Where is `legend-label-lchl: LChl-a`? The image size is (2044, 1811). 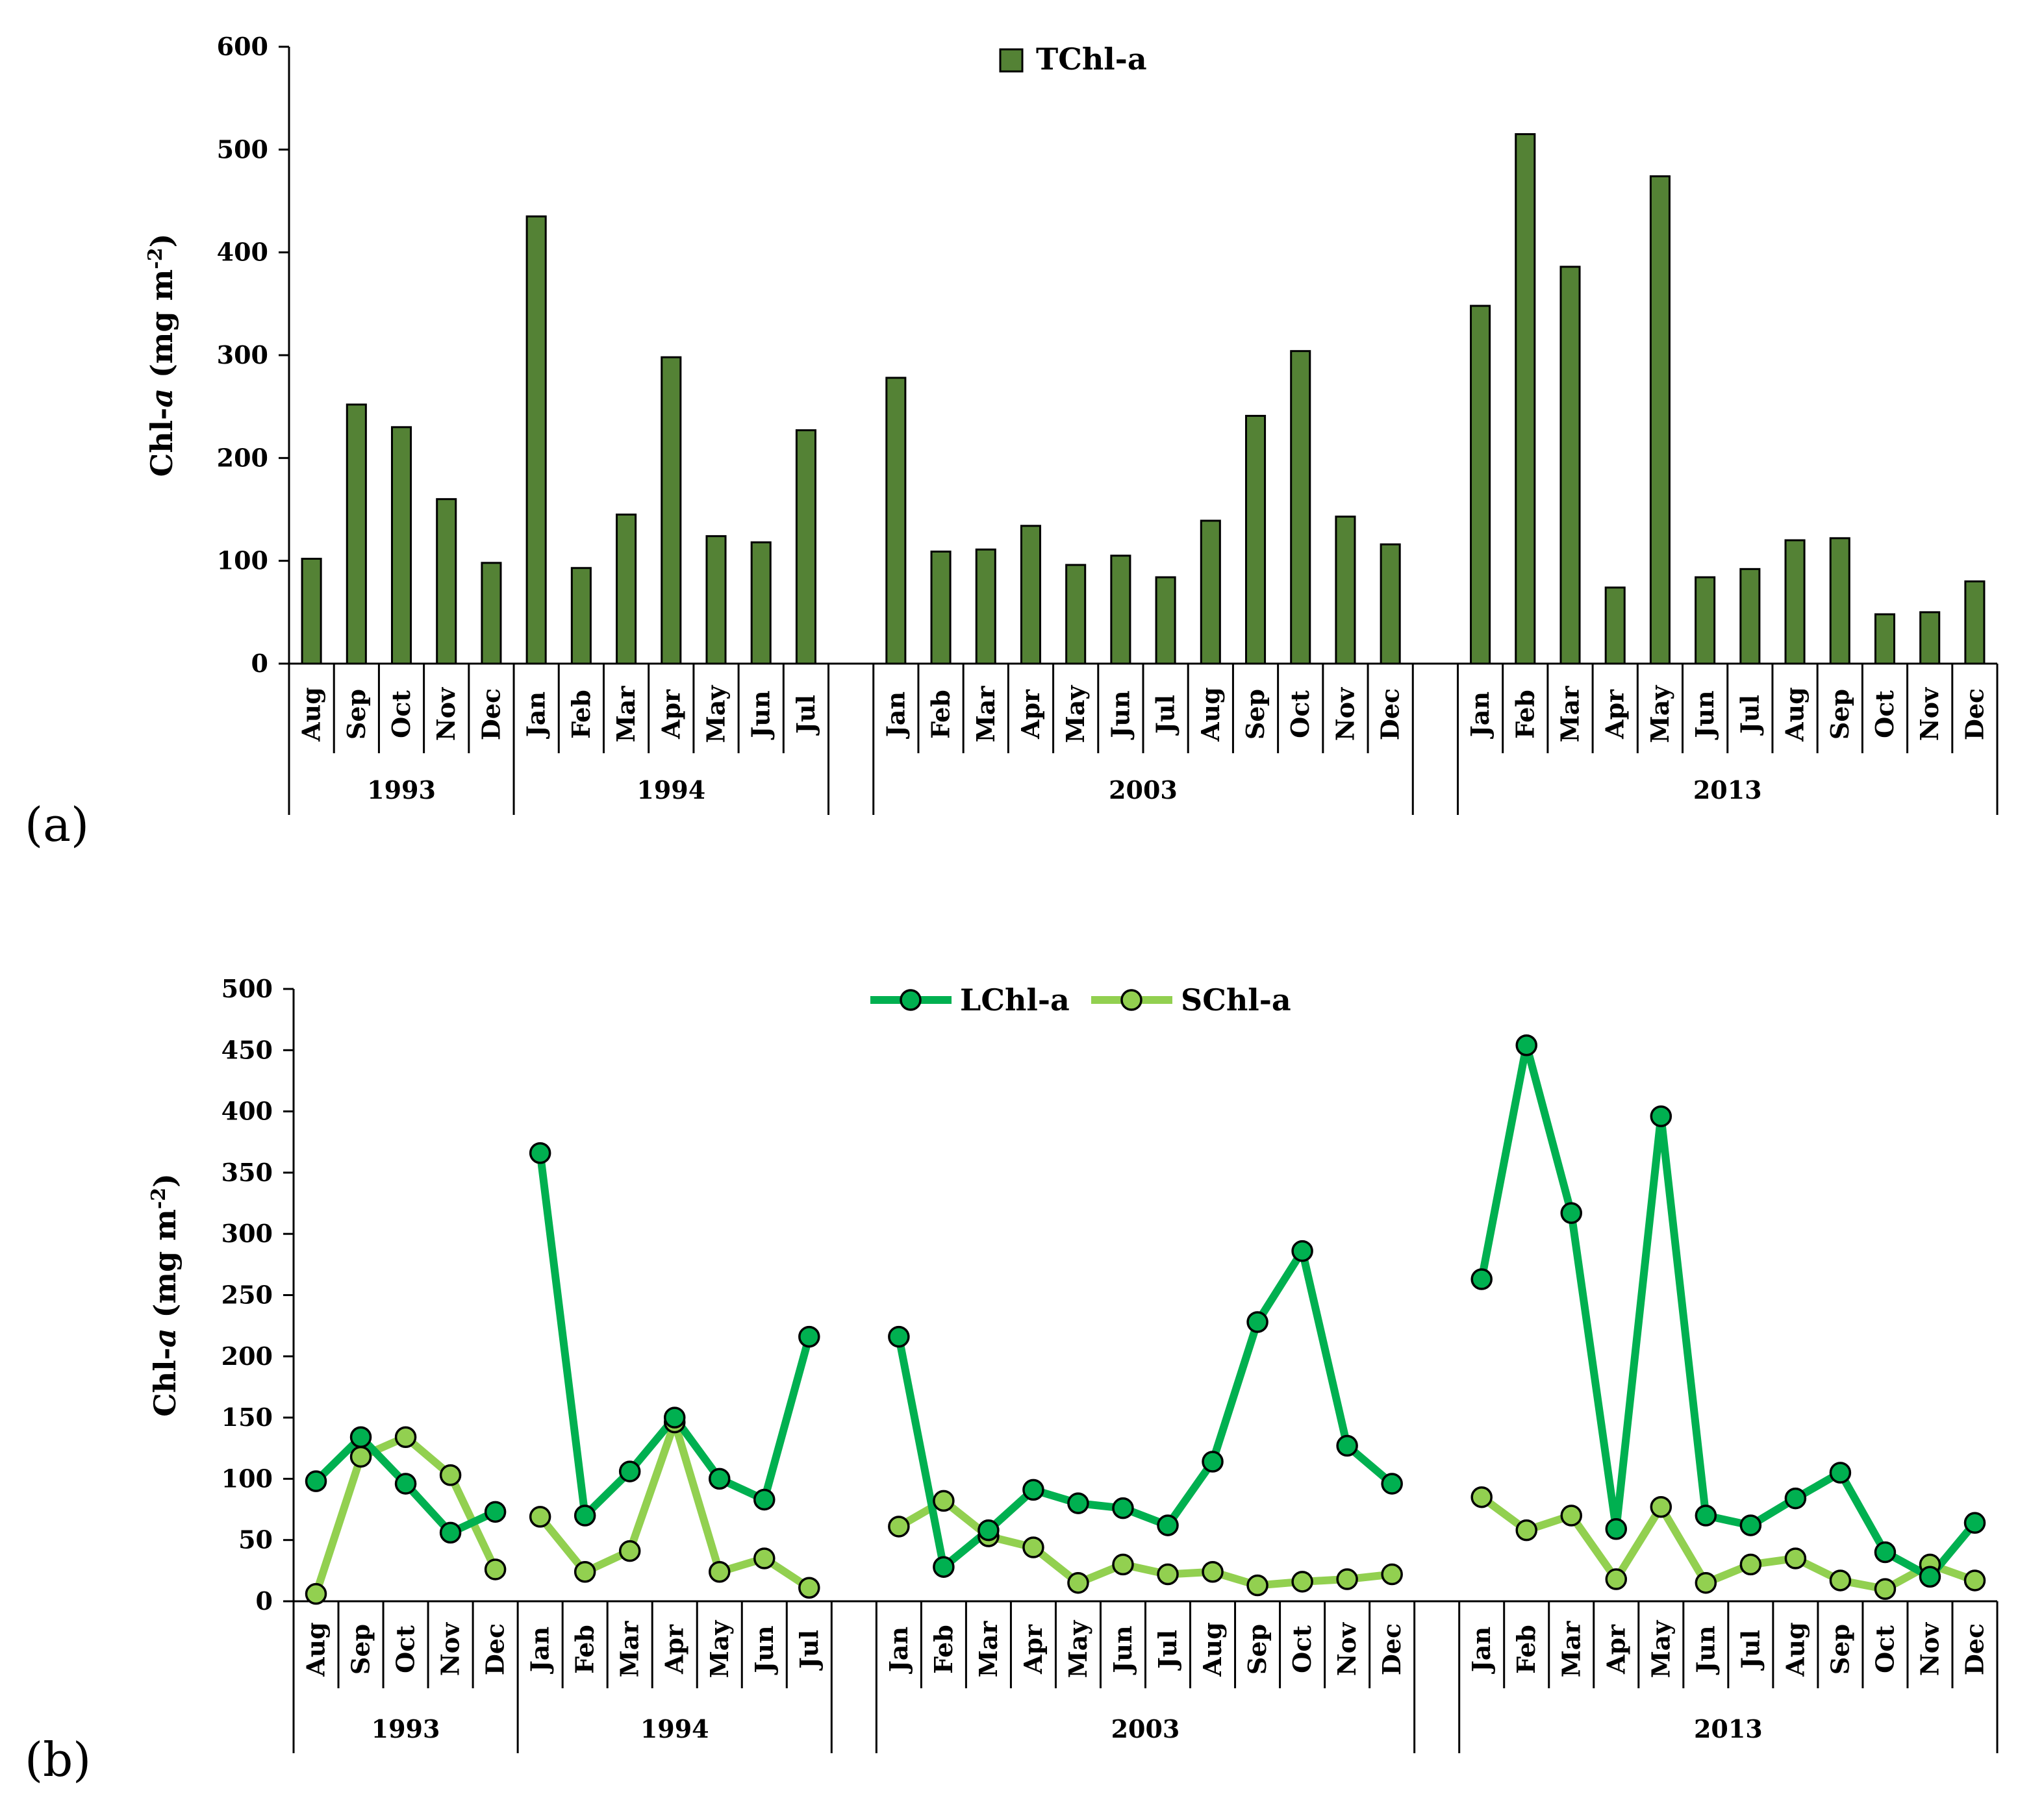 legend-label-lchl: LChl-a is located at coordinates (1015, 1000).